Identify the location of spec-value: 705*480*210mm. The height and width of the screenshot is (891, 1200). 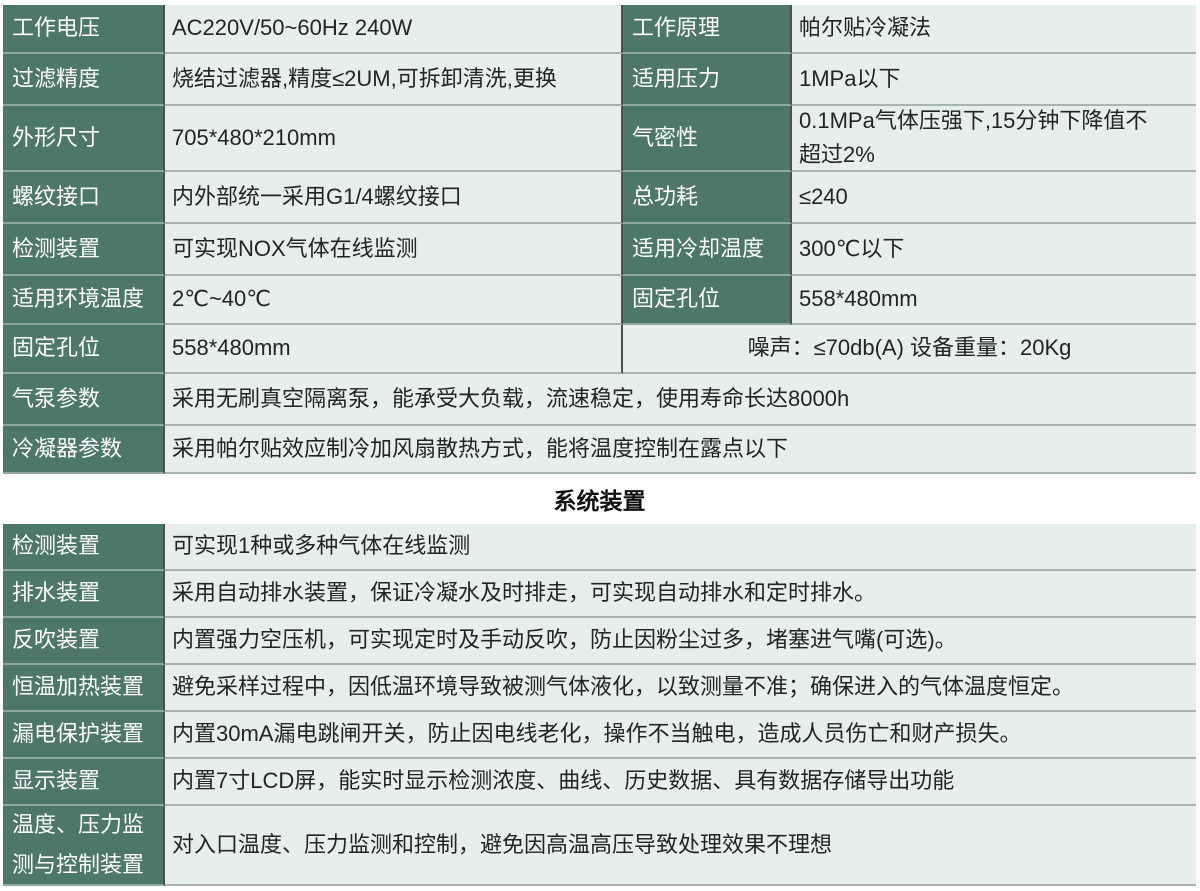
(394, 139).